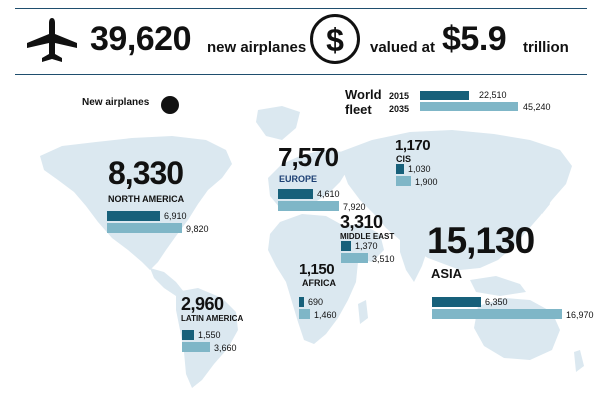 Image resolution: width=600 pixels, height=400 pixels. I want to click on region-name-africa: AFRICA, so click(319, 283).